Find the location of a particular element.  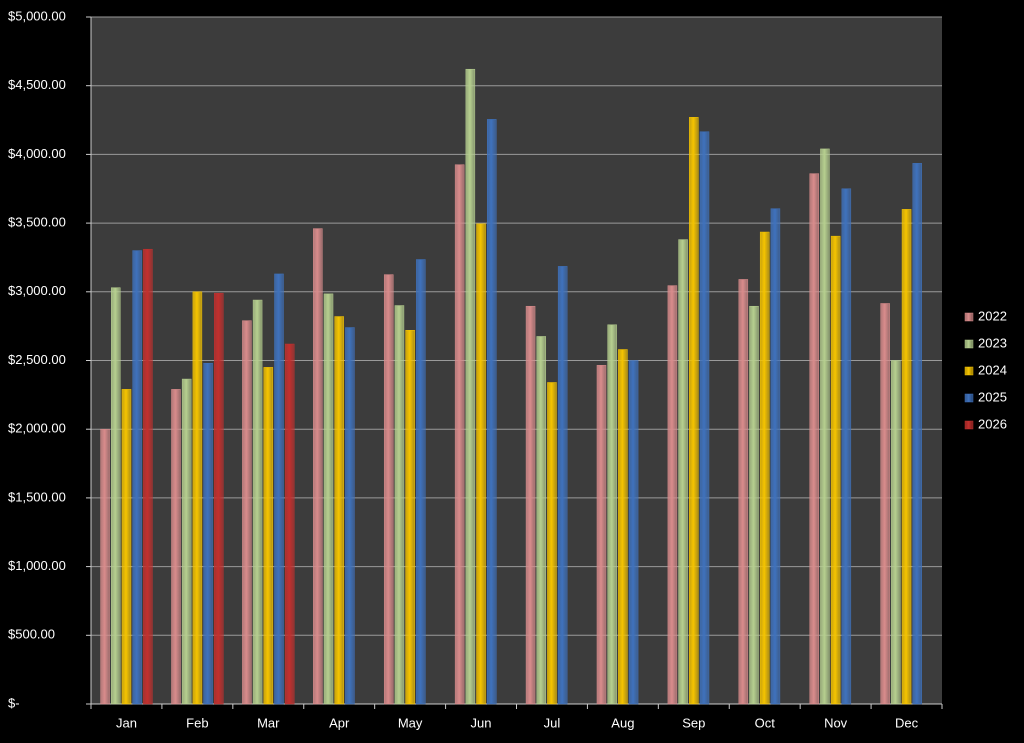

y-tick-label: $1,500.00 is located at coordinates (37, 496).